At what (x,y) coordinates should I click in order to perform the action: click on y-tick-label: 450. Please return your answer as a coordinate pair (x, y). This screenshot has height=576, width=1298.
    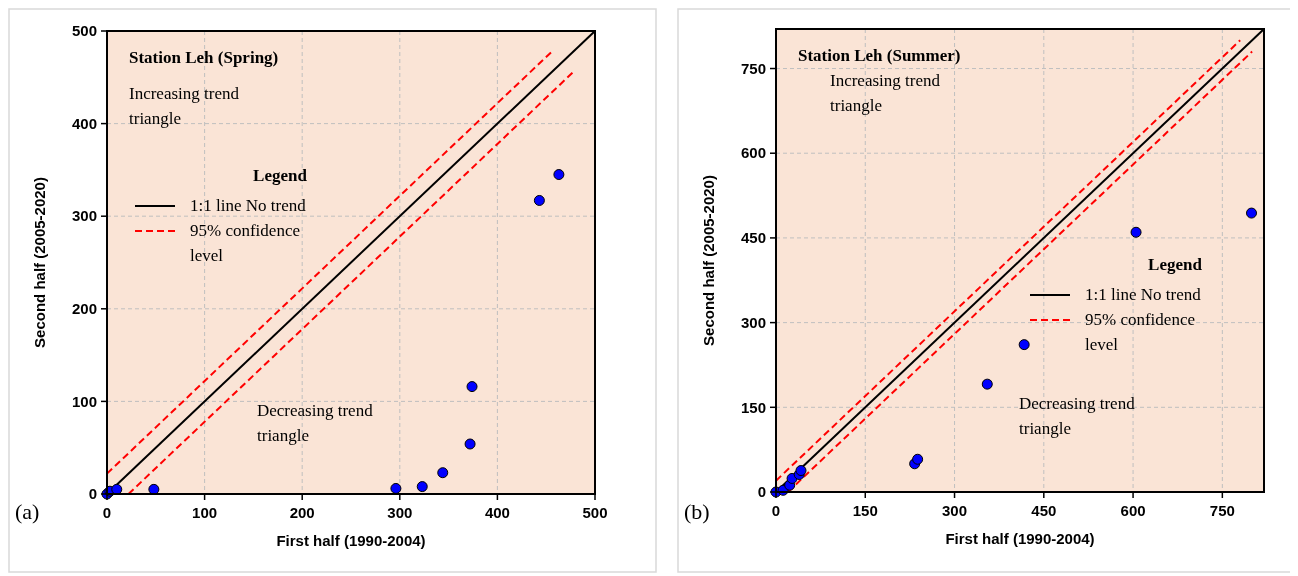
    Looking at the image, I should click on (753, 238).